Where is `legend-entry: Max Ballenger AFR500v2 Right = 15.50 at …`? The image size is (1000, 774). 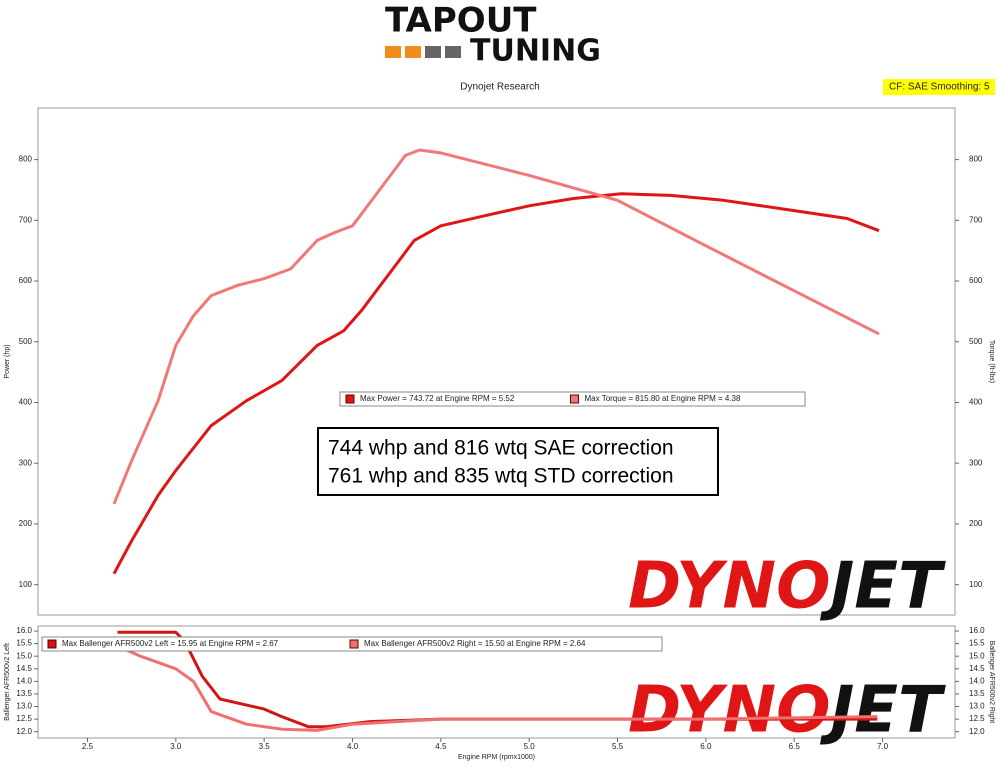 legend-entry: Max Ballenger AFR500v2 Right = 15.50 at … is located at coordinates (475, 643).